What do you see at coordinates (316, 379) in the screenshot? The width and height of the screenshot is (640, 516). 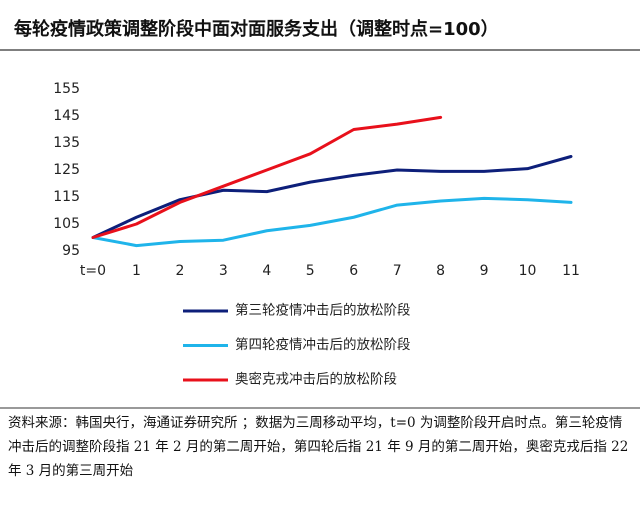 I see `legend-label: 奥密克戎冲击后的放松阶段` at bounding box center [316, 379].